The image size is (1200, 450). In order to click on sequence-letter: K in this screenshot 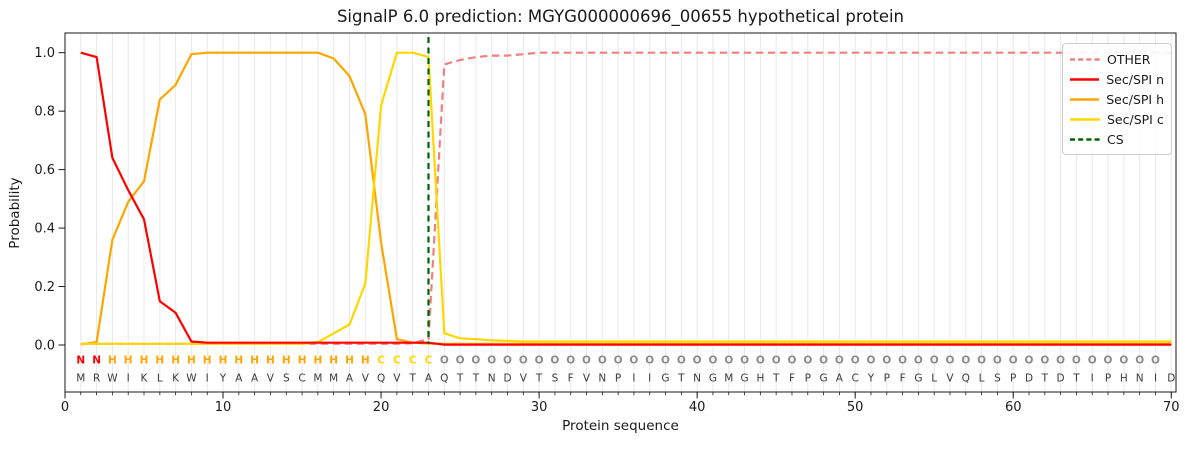, I will do `click(145, 379)`.